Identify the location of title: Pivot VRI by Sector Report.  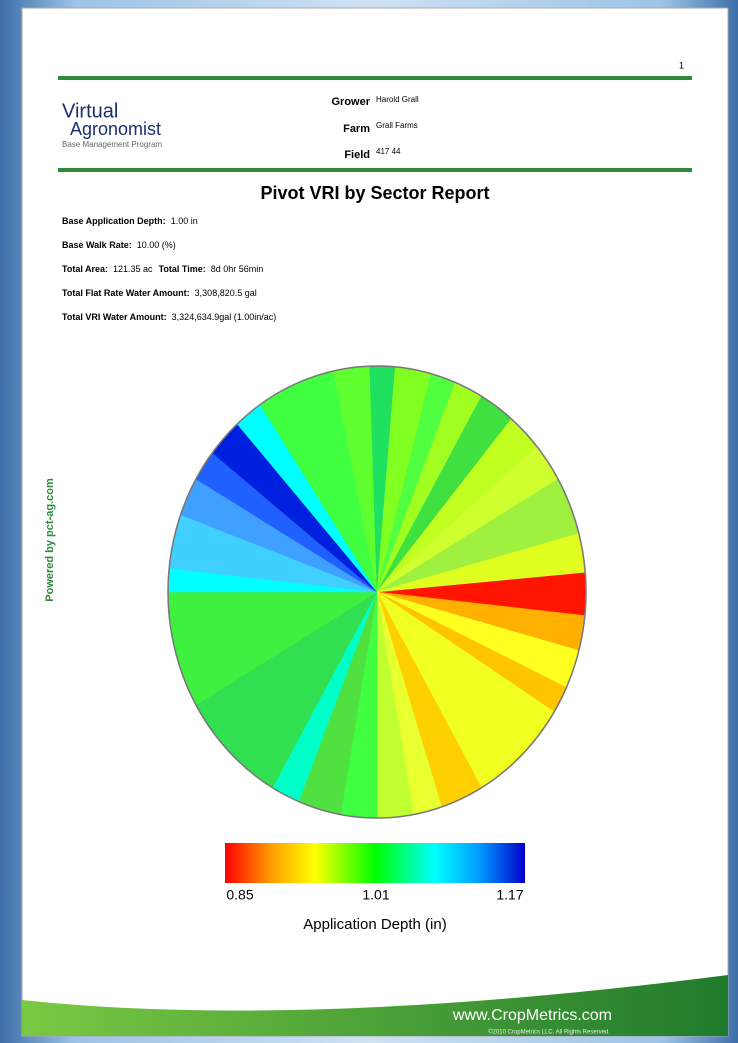
(374, 193).